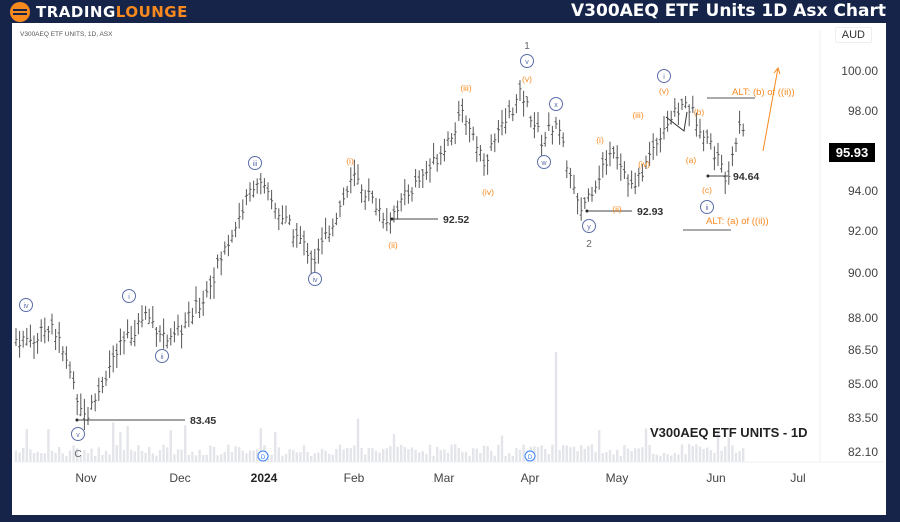  I want to click on brand-logo: TRADINGLOUNGE, so click(99, 12).